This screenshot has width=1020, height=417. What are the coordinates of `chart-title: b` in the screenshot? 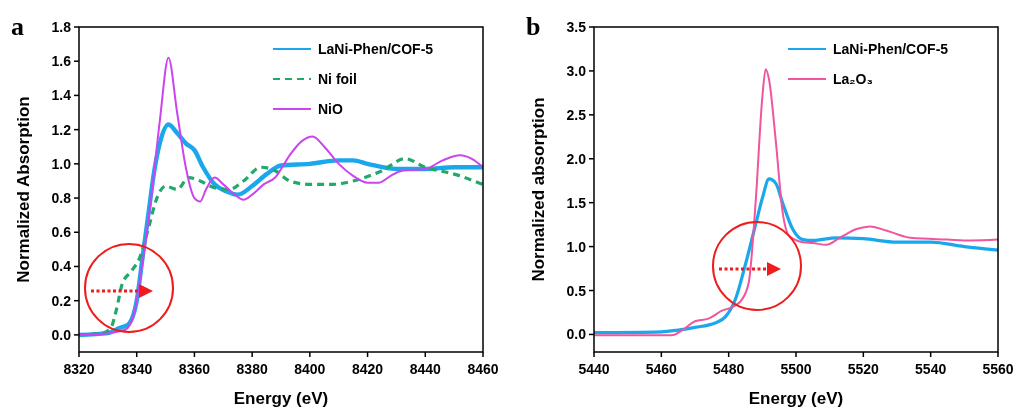 It's located at (533, 26).